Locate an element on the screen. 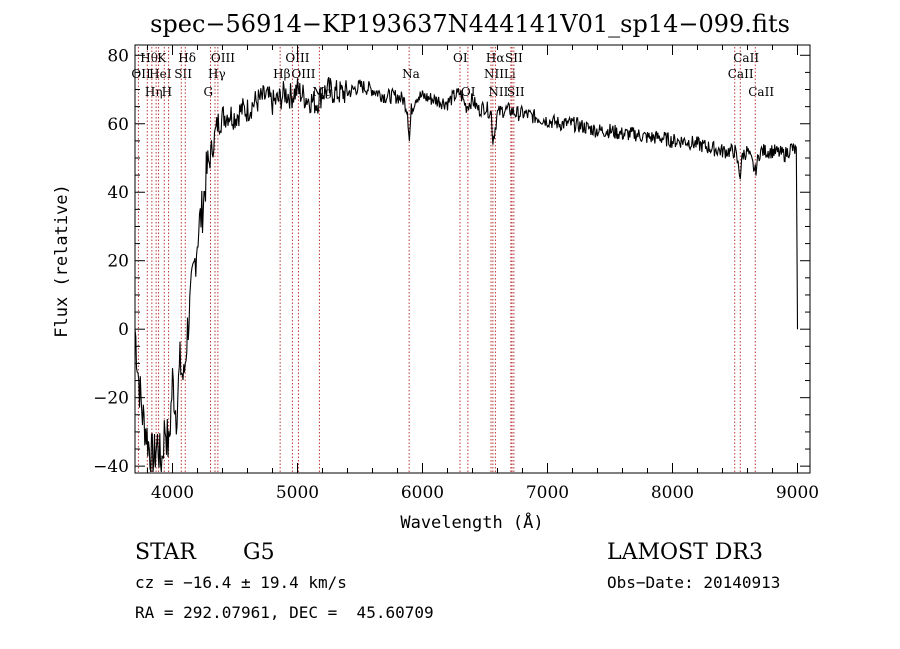 Image resolution: width=900 pixels, height=649 pixels. spectral-line-label: Hη is located at coordinates (154, 92).